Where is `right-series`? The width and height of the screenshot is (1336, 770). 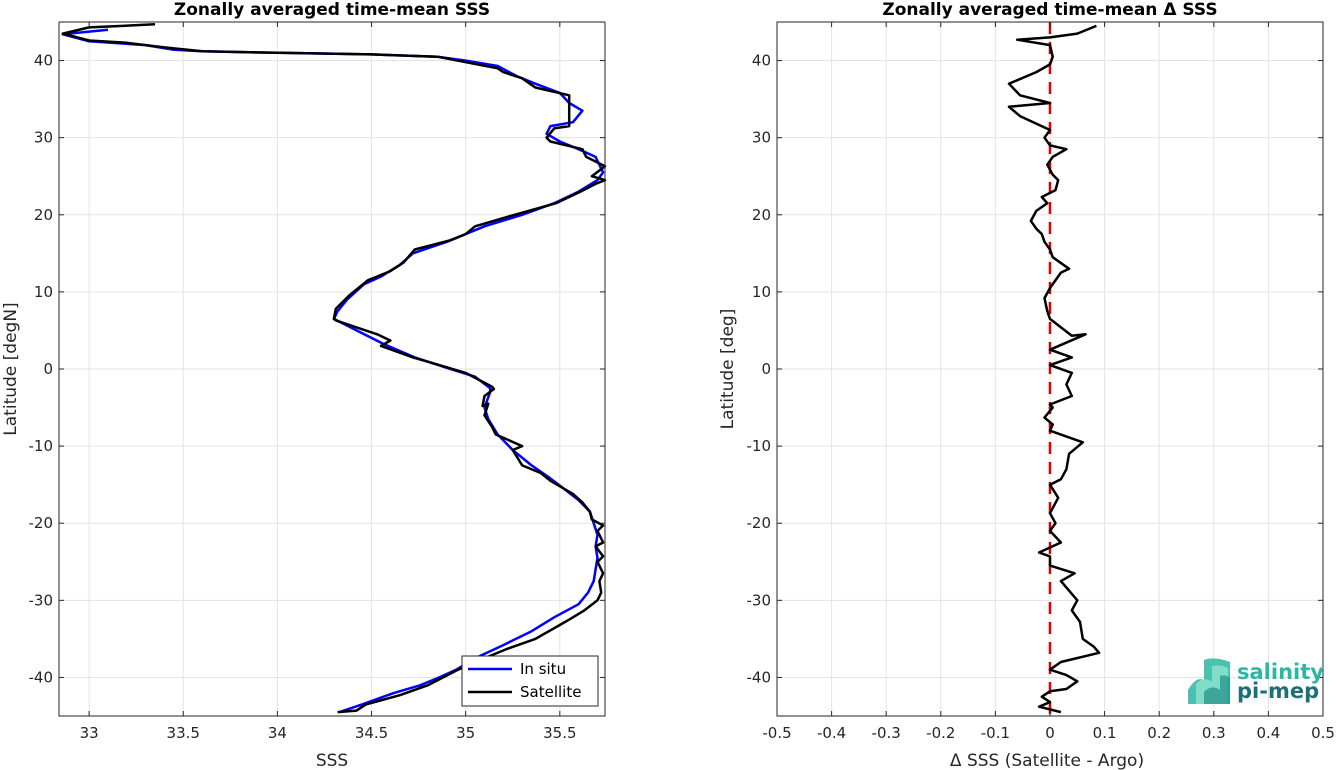
right-series is located at coordinates (1054, 369).